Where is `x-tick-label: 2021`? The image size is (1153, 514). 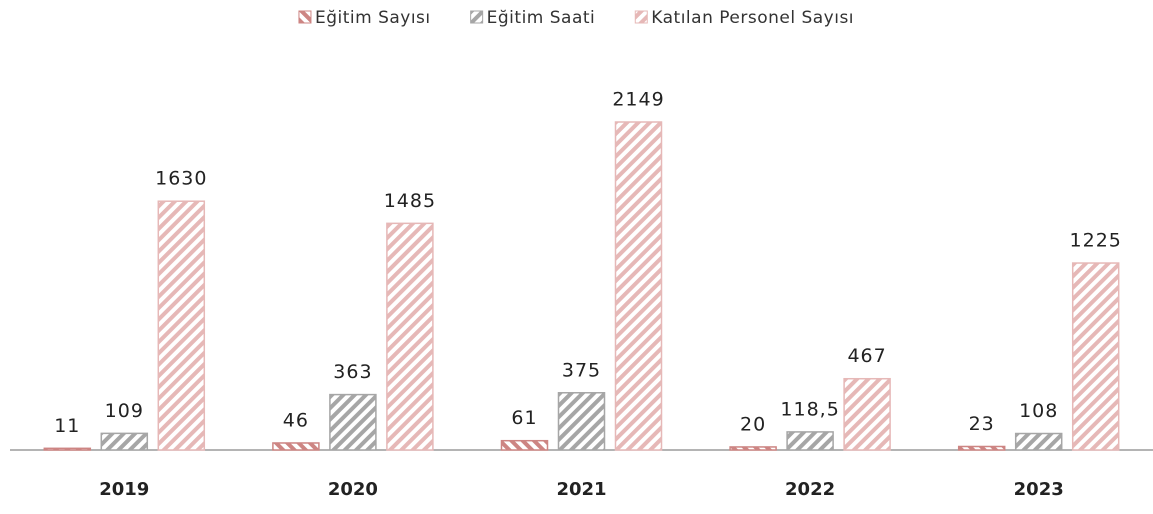 x-tick-label: 2021 is located at coordinates (581, 489).